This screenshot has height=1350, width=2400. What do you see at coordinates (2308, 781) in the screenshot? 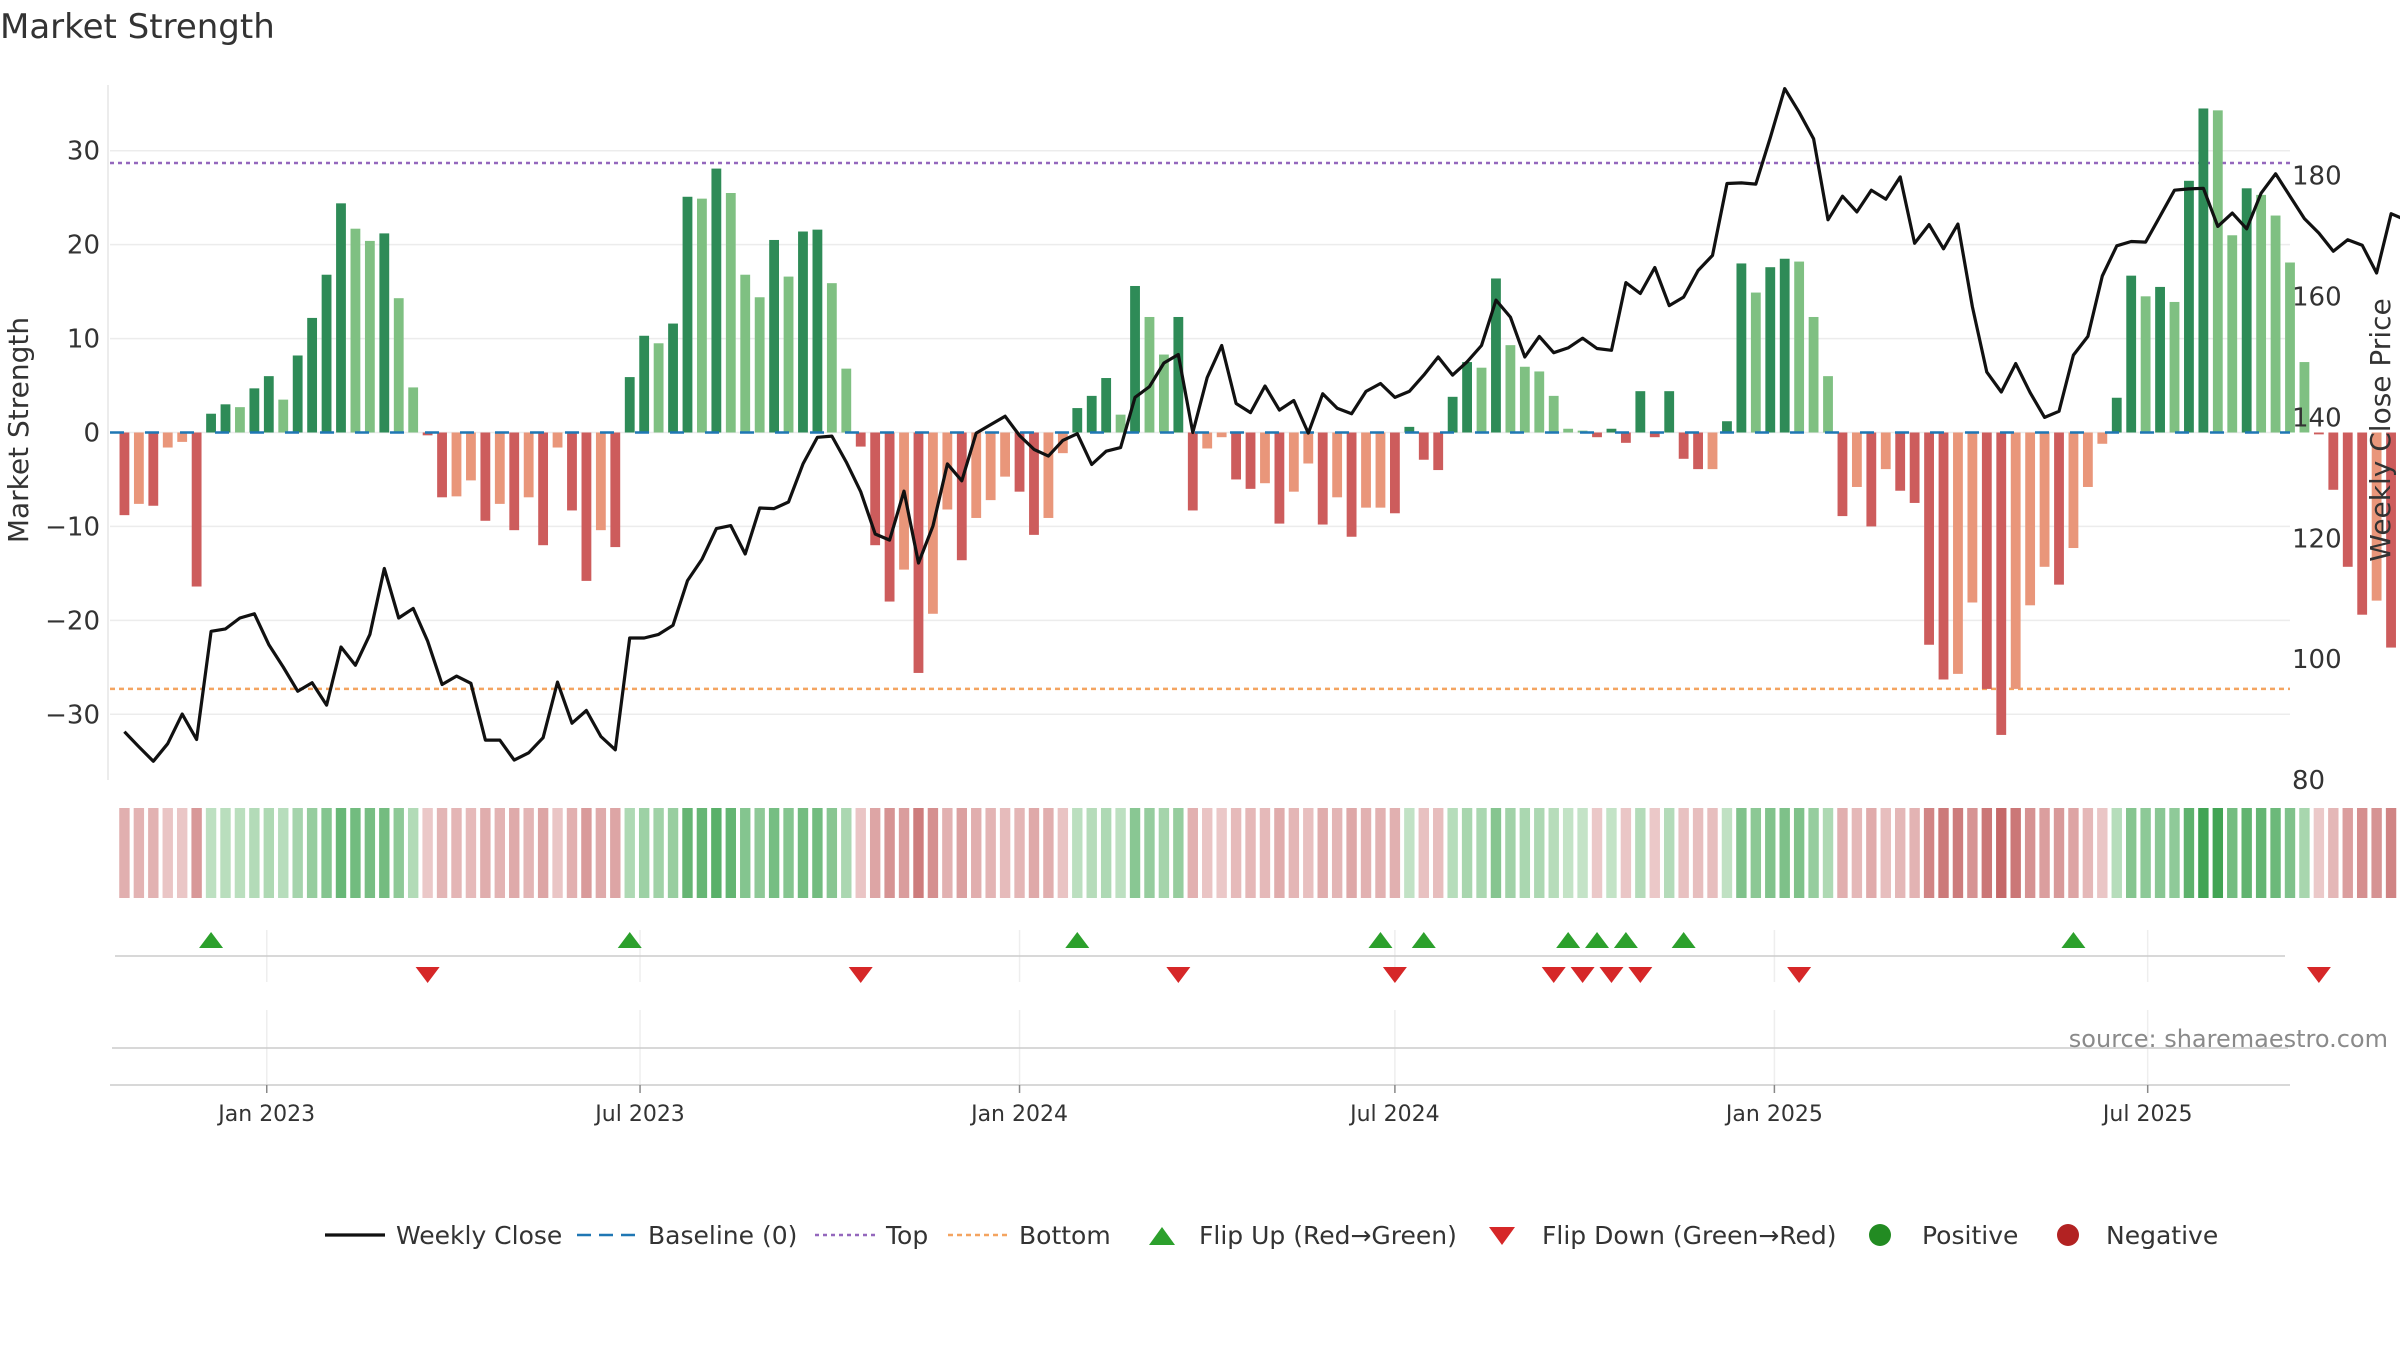
I see `right-tick-label: 80` at bounding box center [2308, 781].